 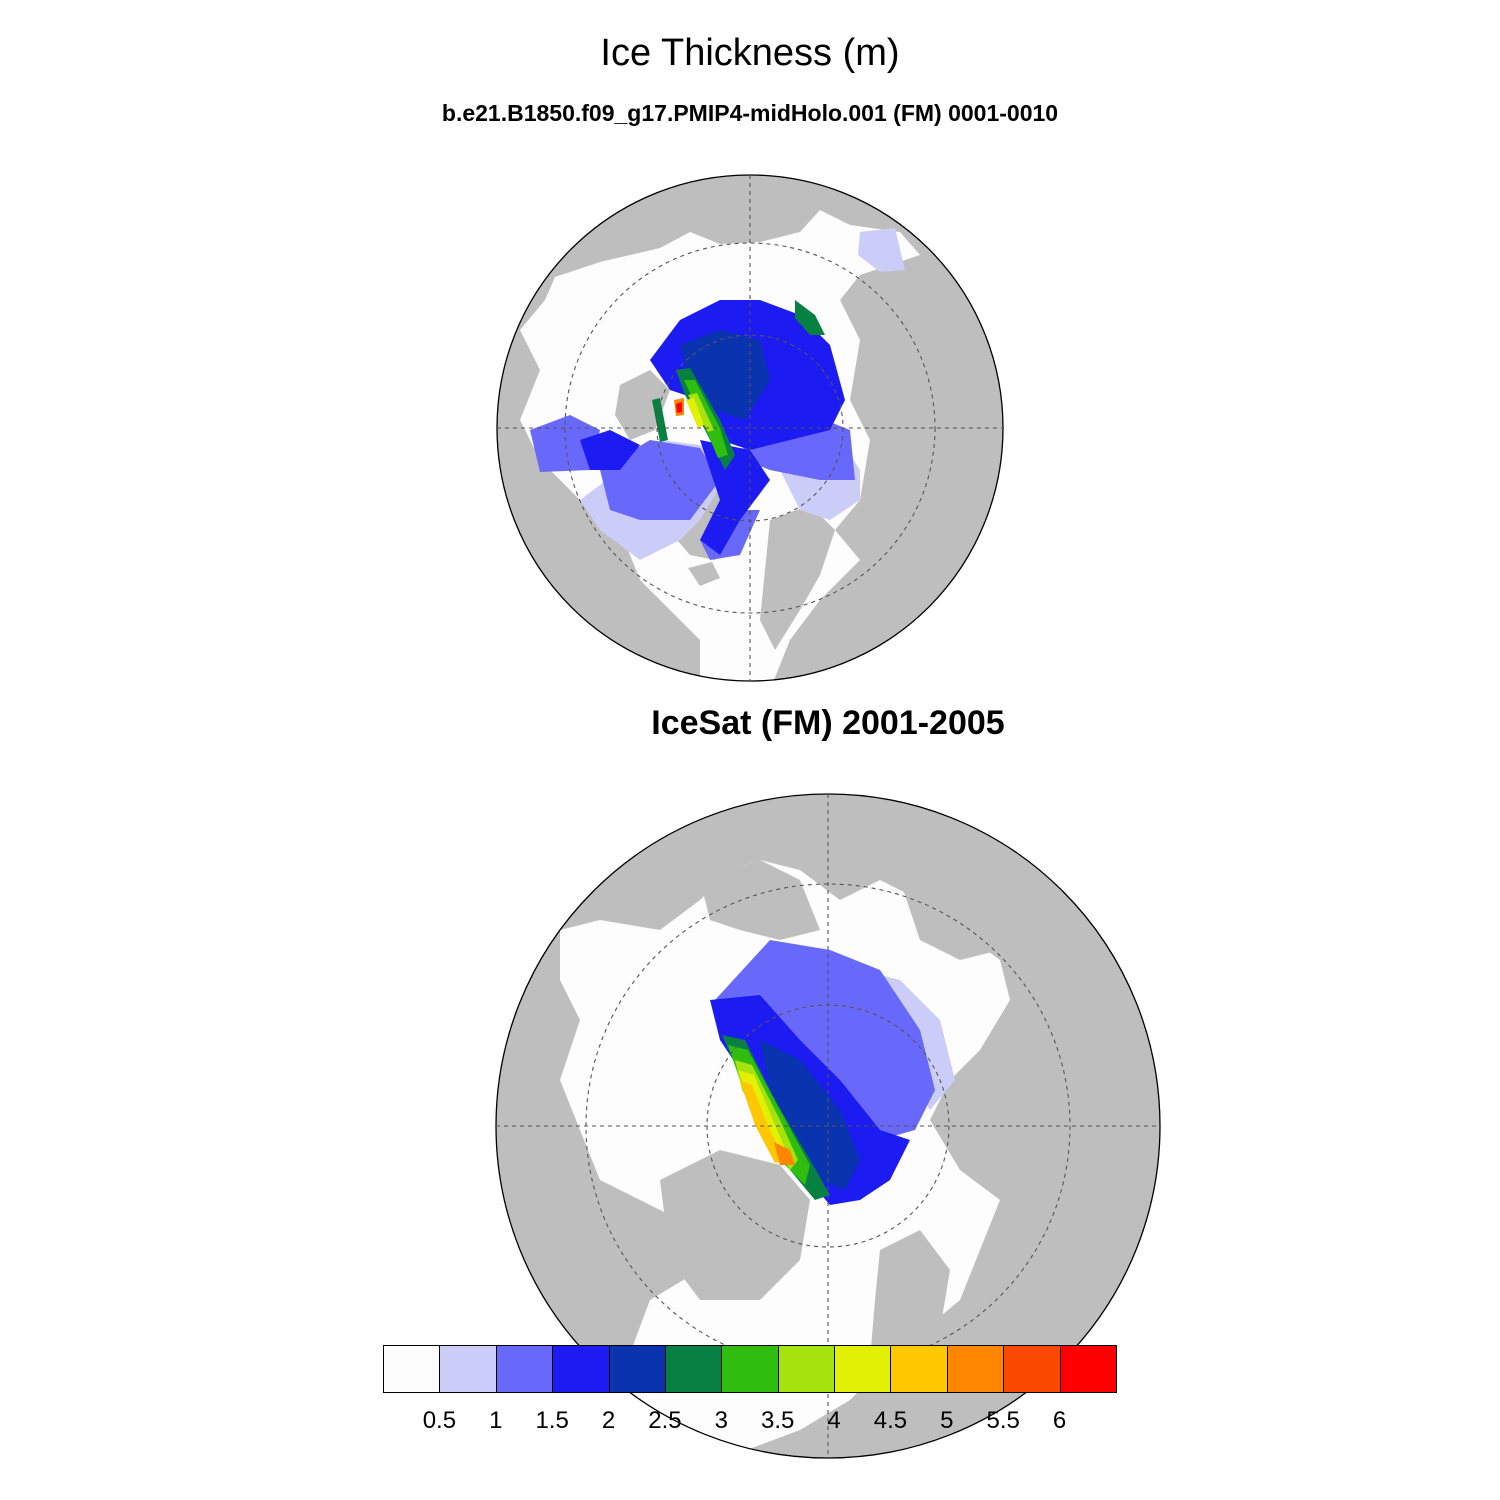 I want to click on colorbar-tick-label: 1, so click(x=496, y=1420).